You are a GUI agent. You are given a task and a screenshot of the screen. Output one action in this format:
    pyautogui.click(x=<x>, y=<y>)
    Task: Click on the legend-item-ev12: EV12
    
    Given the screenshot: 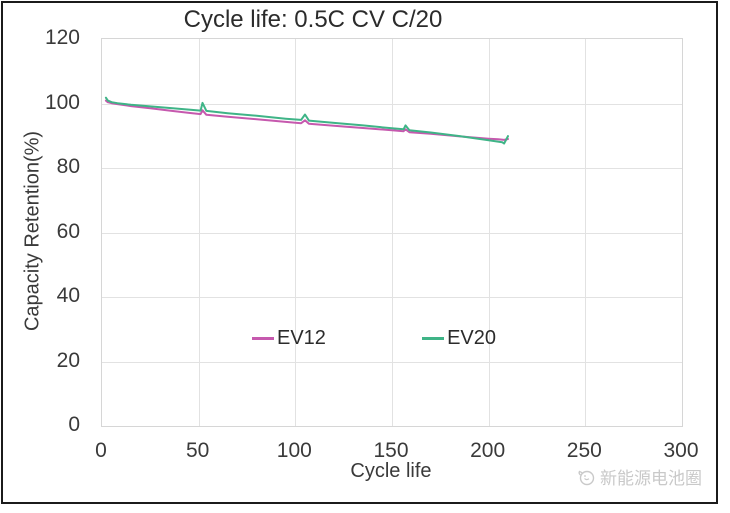 What is the action you would take?
    pyautogui.click(x=289, y=338)
    